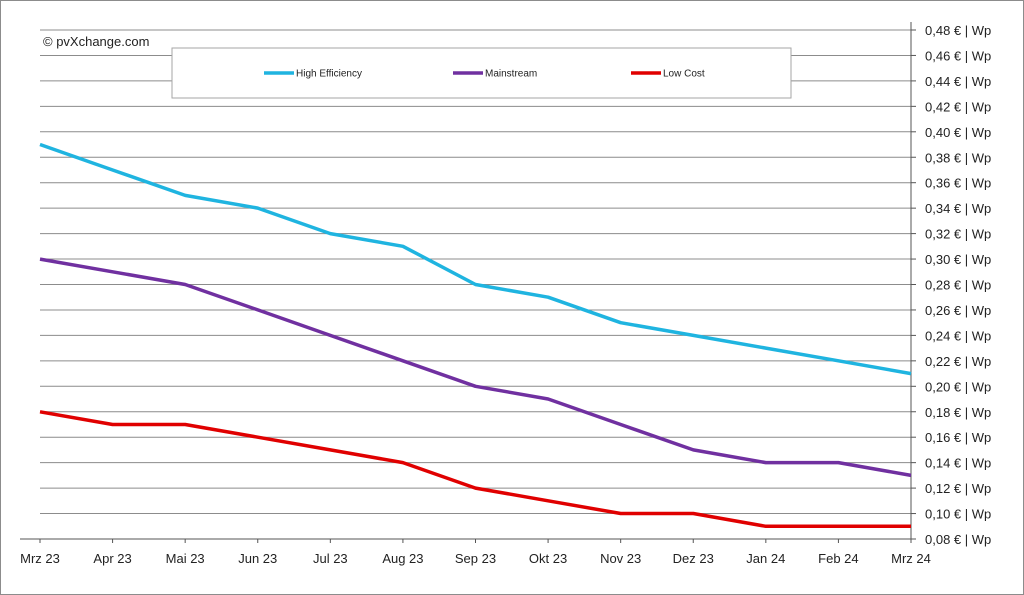  What do you see at coordinates (958, 310) in the screenshot?
I see `y-tick-label: 0,26 € | Wp` at bounding box center [958, 310].